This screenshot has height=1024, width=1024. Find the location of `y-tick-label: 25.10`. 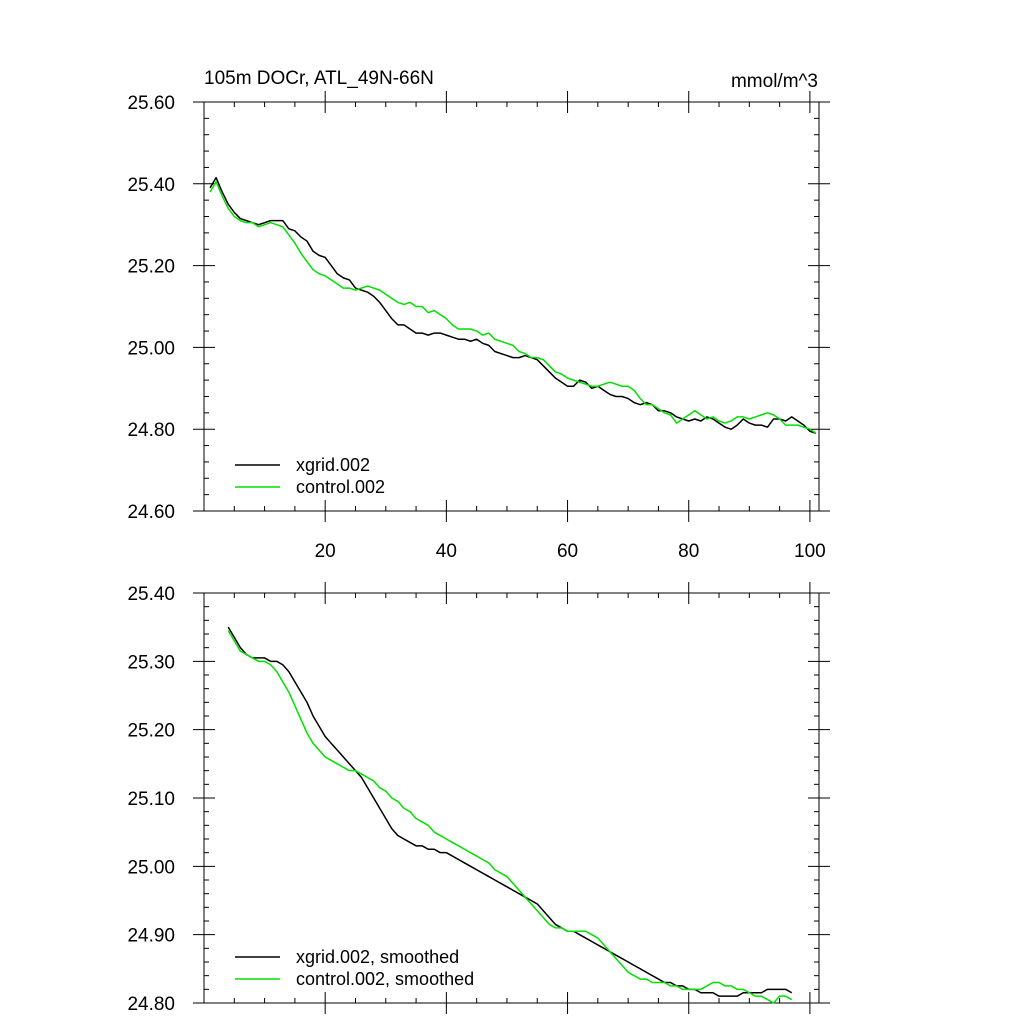

y-tick-label: 25.10 is located at coordinates (151, 799).